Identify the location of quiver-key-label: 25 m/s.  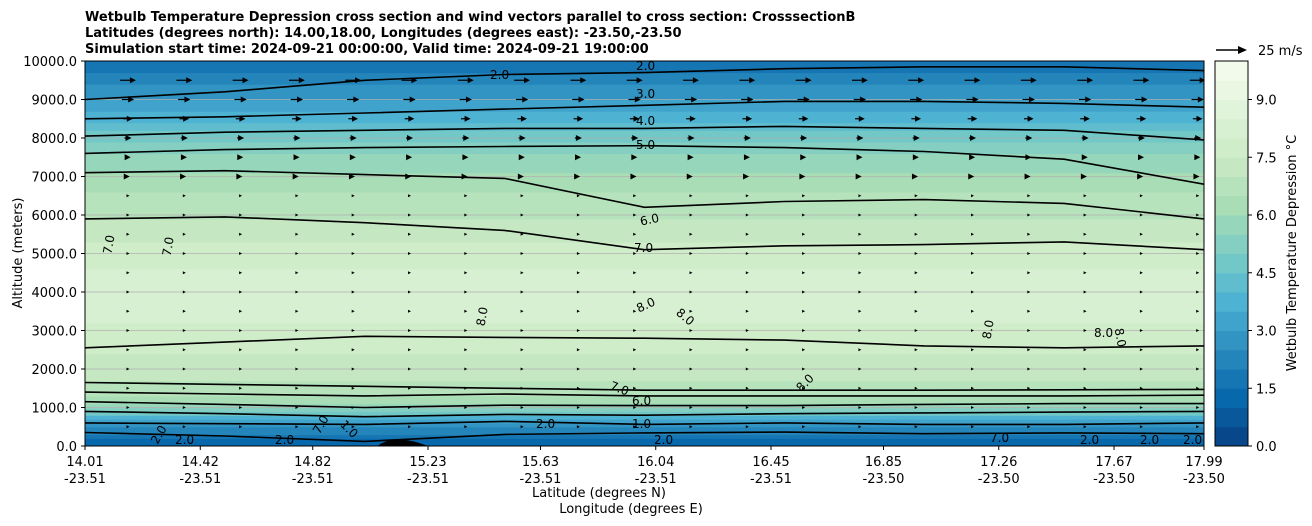
(1280, 51).